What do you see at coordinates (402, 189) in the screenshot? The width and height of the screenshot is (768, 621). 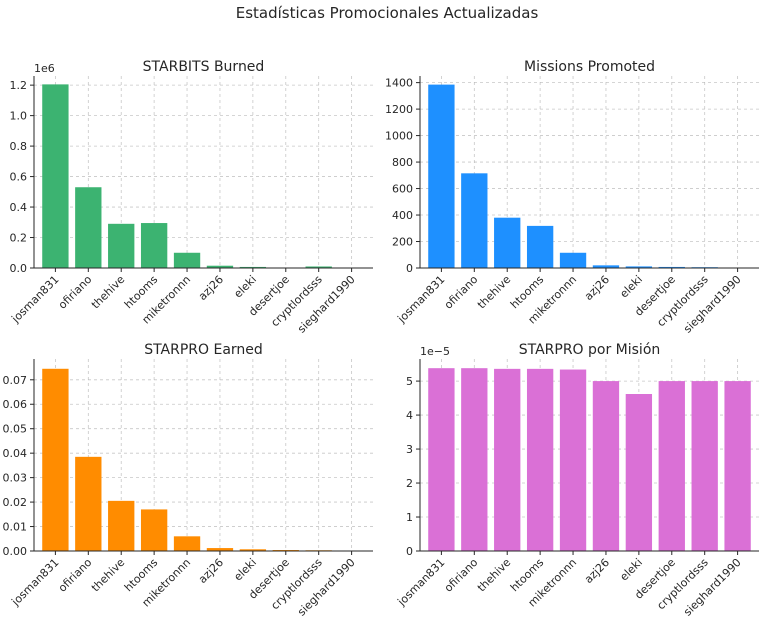 I see `y-tick-label: 600` at bounding box center [402, 189].